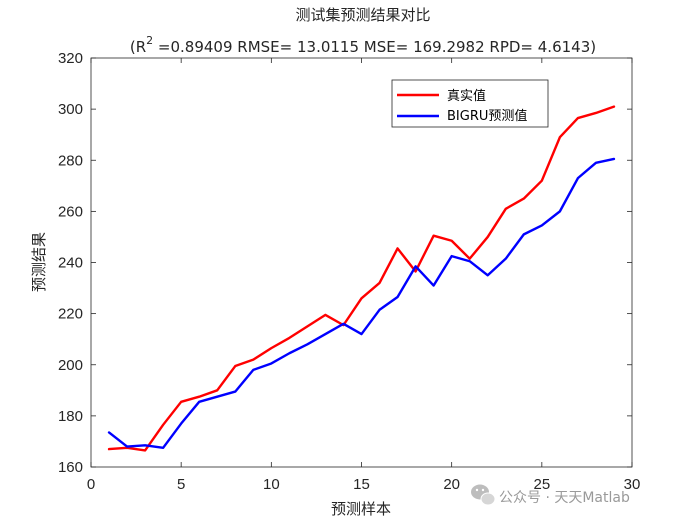 The width and height of the screenshot is (700, 525). I want to click on legend-label-series-0: 真实值, so click(466, 96).